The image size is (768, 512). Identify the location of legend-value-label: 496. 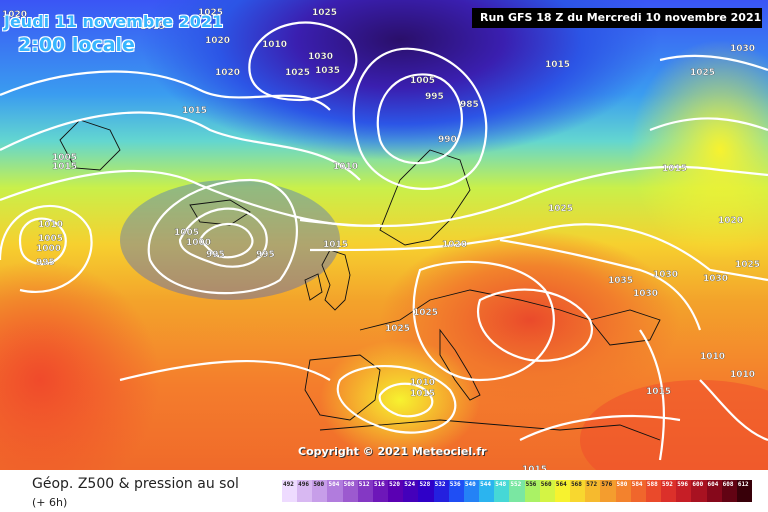
(303, 484).